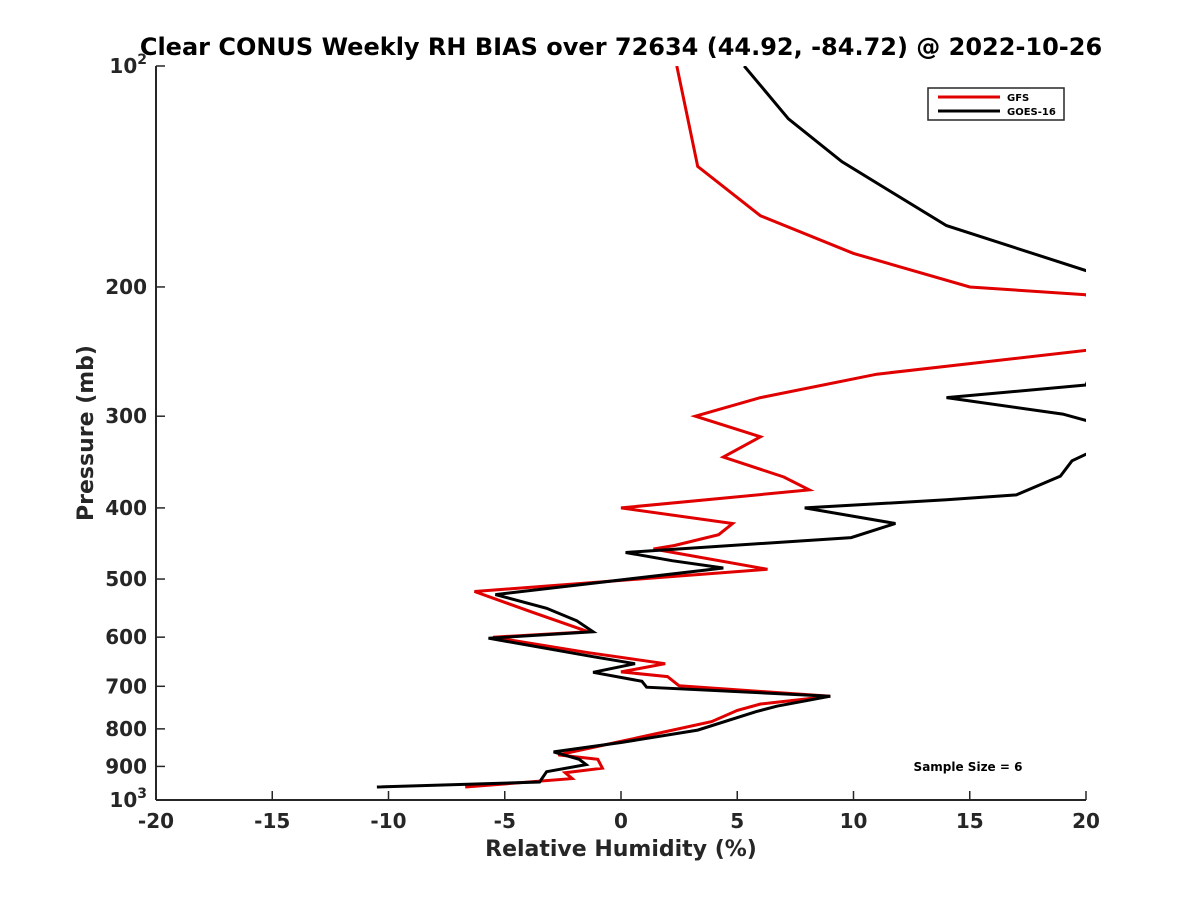 The width and height of the screenshot is (1200, 900). Describe the element at coordinates (621, 849) in the screenshot. I see `x-axis-label: Relative Humidity (%)` at that location.